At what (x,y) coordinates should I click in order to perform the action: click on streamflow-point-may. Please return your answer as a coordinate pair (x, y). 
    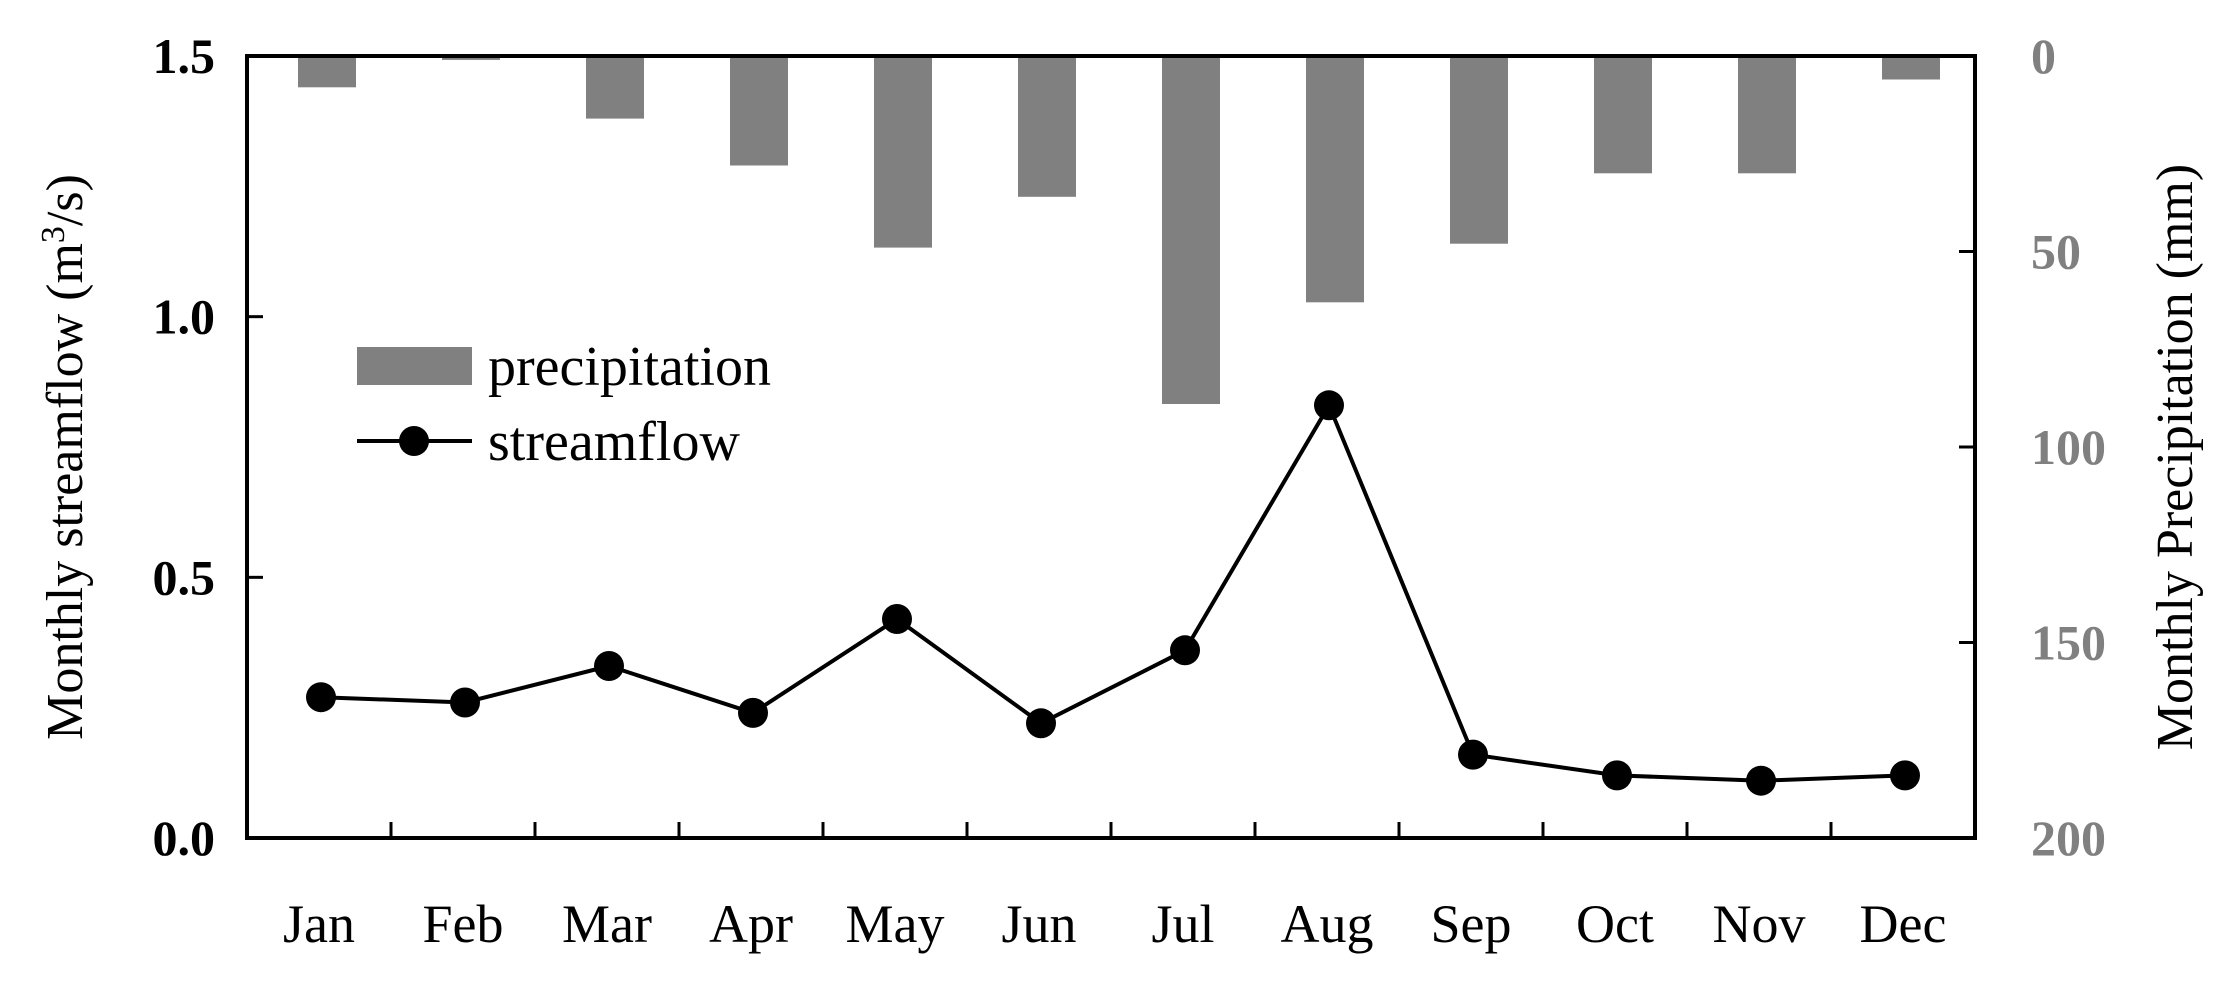
    Looking at the image, I should click on (897, 619).